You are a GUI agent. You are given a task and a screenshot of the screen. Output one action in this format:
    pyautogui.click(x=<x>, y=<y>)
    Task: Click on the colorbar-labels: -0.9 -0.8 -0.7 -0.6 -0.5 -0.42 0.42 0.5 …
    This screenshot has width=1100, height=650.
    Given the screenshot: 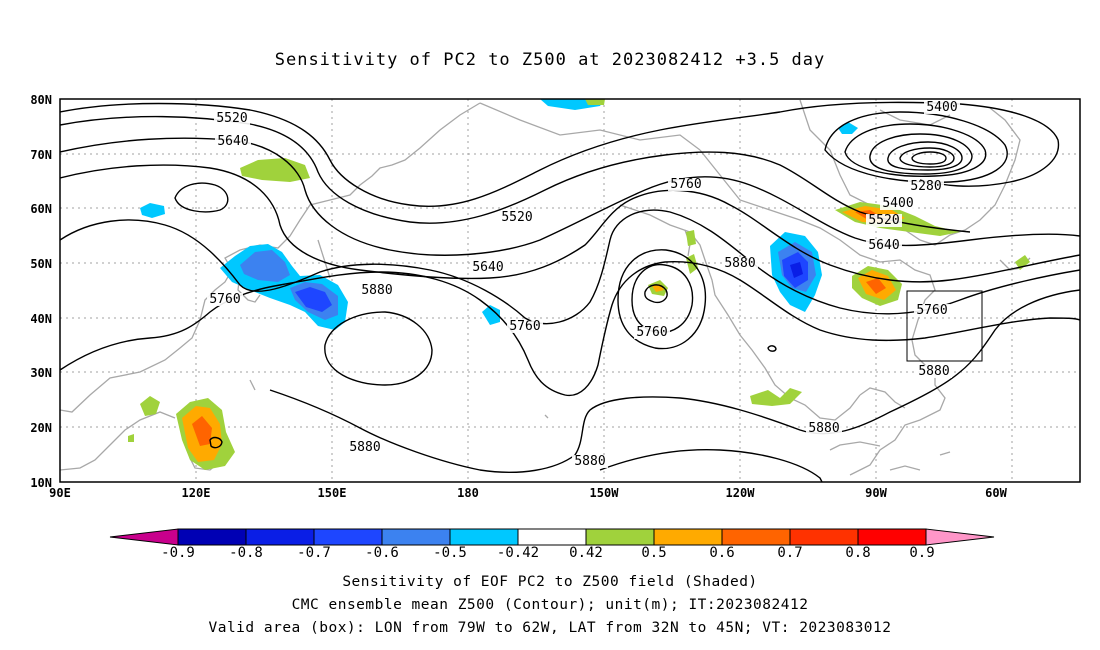 What is the action you would take?
    pyautogui.click(x=548, y=553)
    